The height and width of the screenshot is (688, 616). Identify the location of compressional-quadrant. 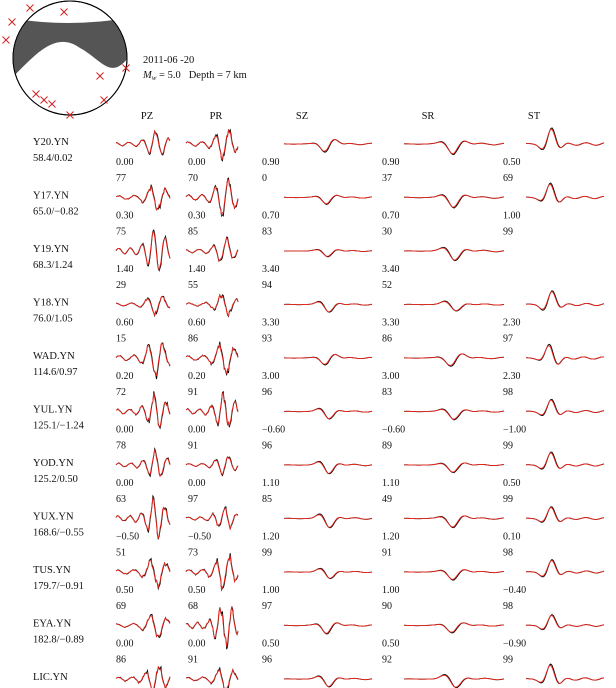
(70, 49).